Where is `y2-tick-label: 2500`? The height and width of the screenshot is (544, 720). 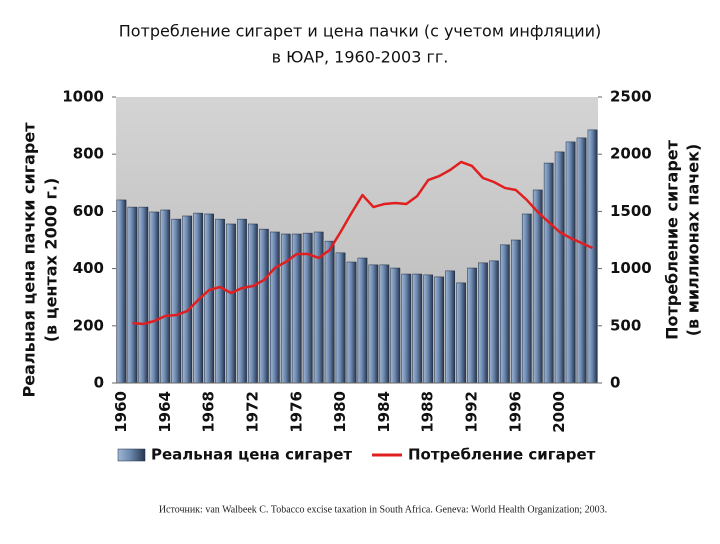 y2-tick-label: 2500 is located at coordinates (631, 97).